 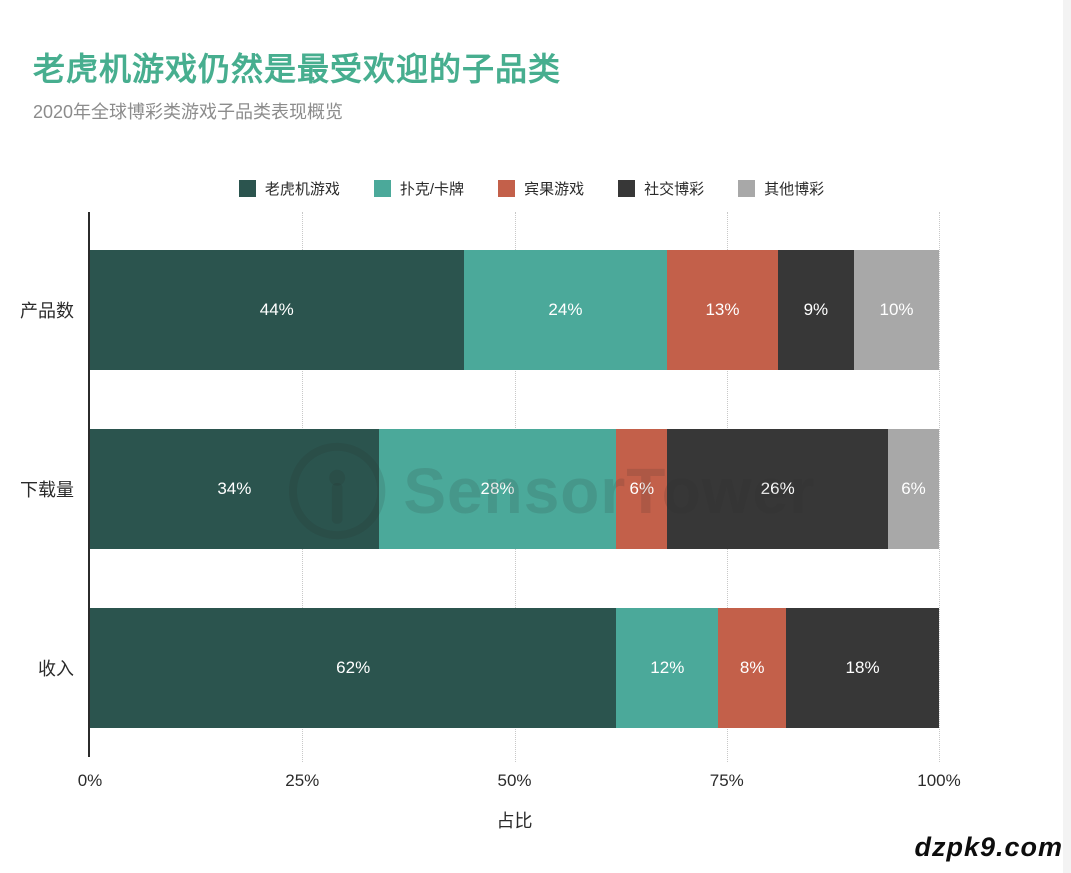 I want to click on bar-segment-下载量-宾果游戏: 6%, so click(x=642, y=489).